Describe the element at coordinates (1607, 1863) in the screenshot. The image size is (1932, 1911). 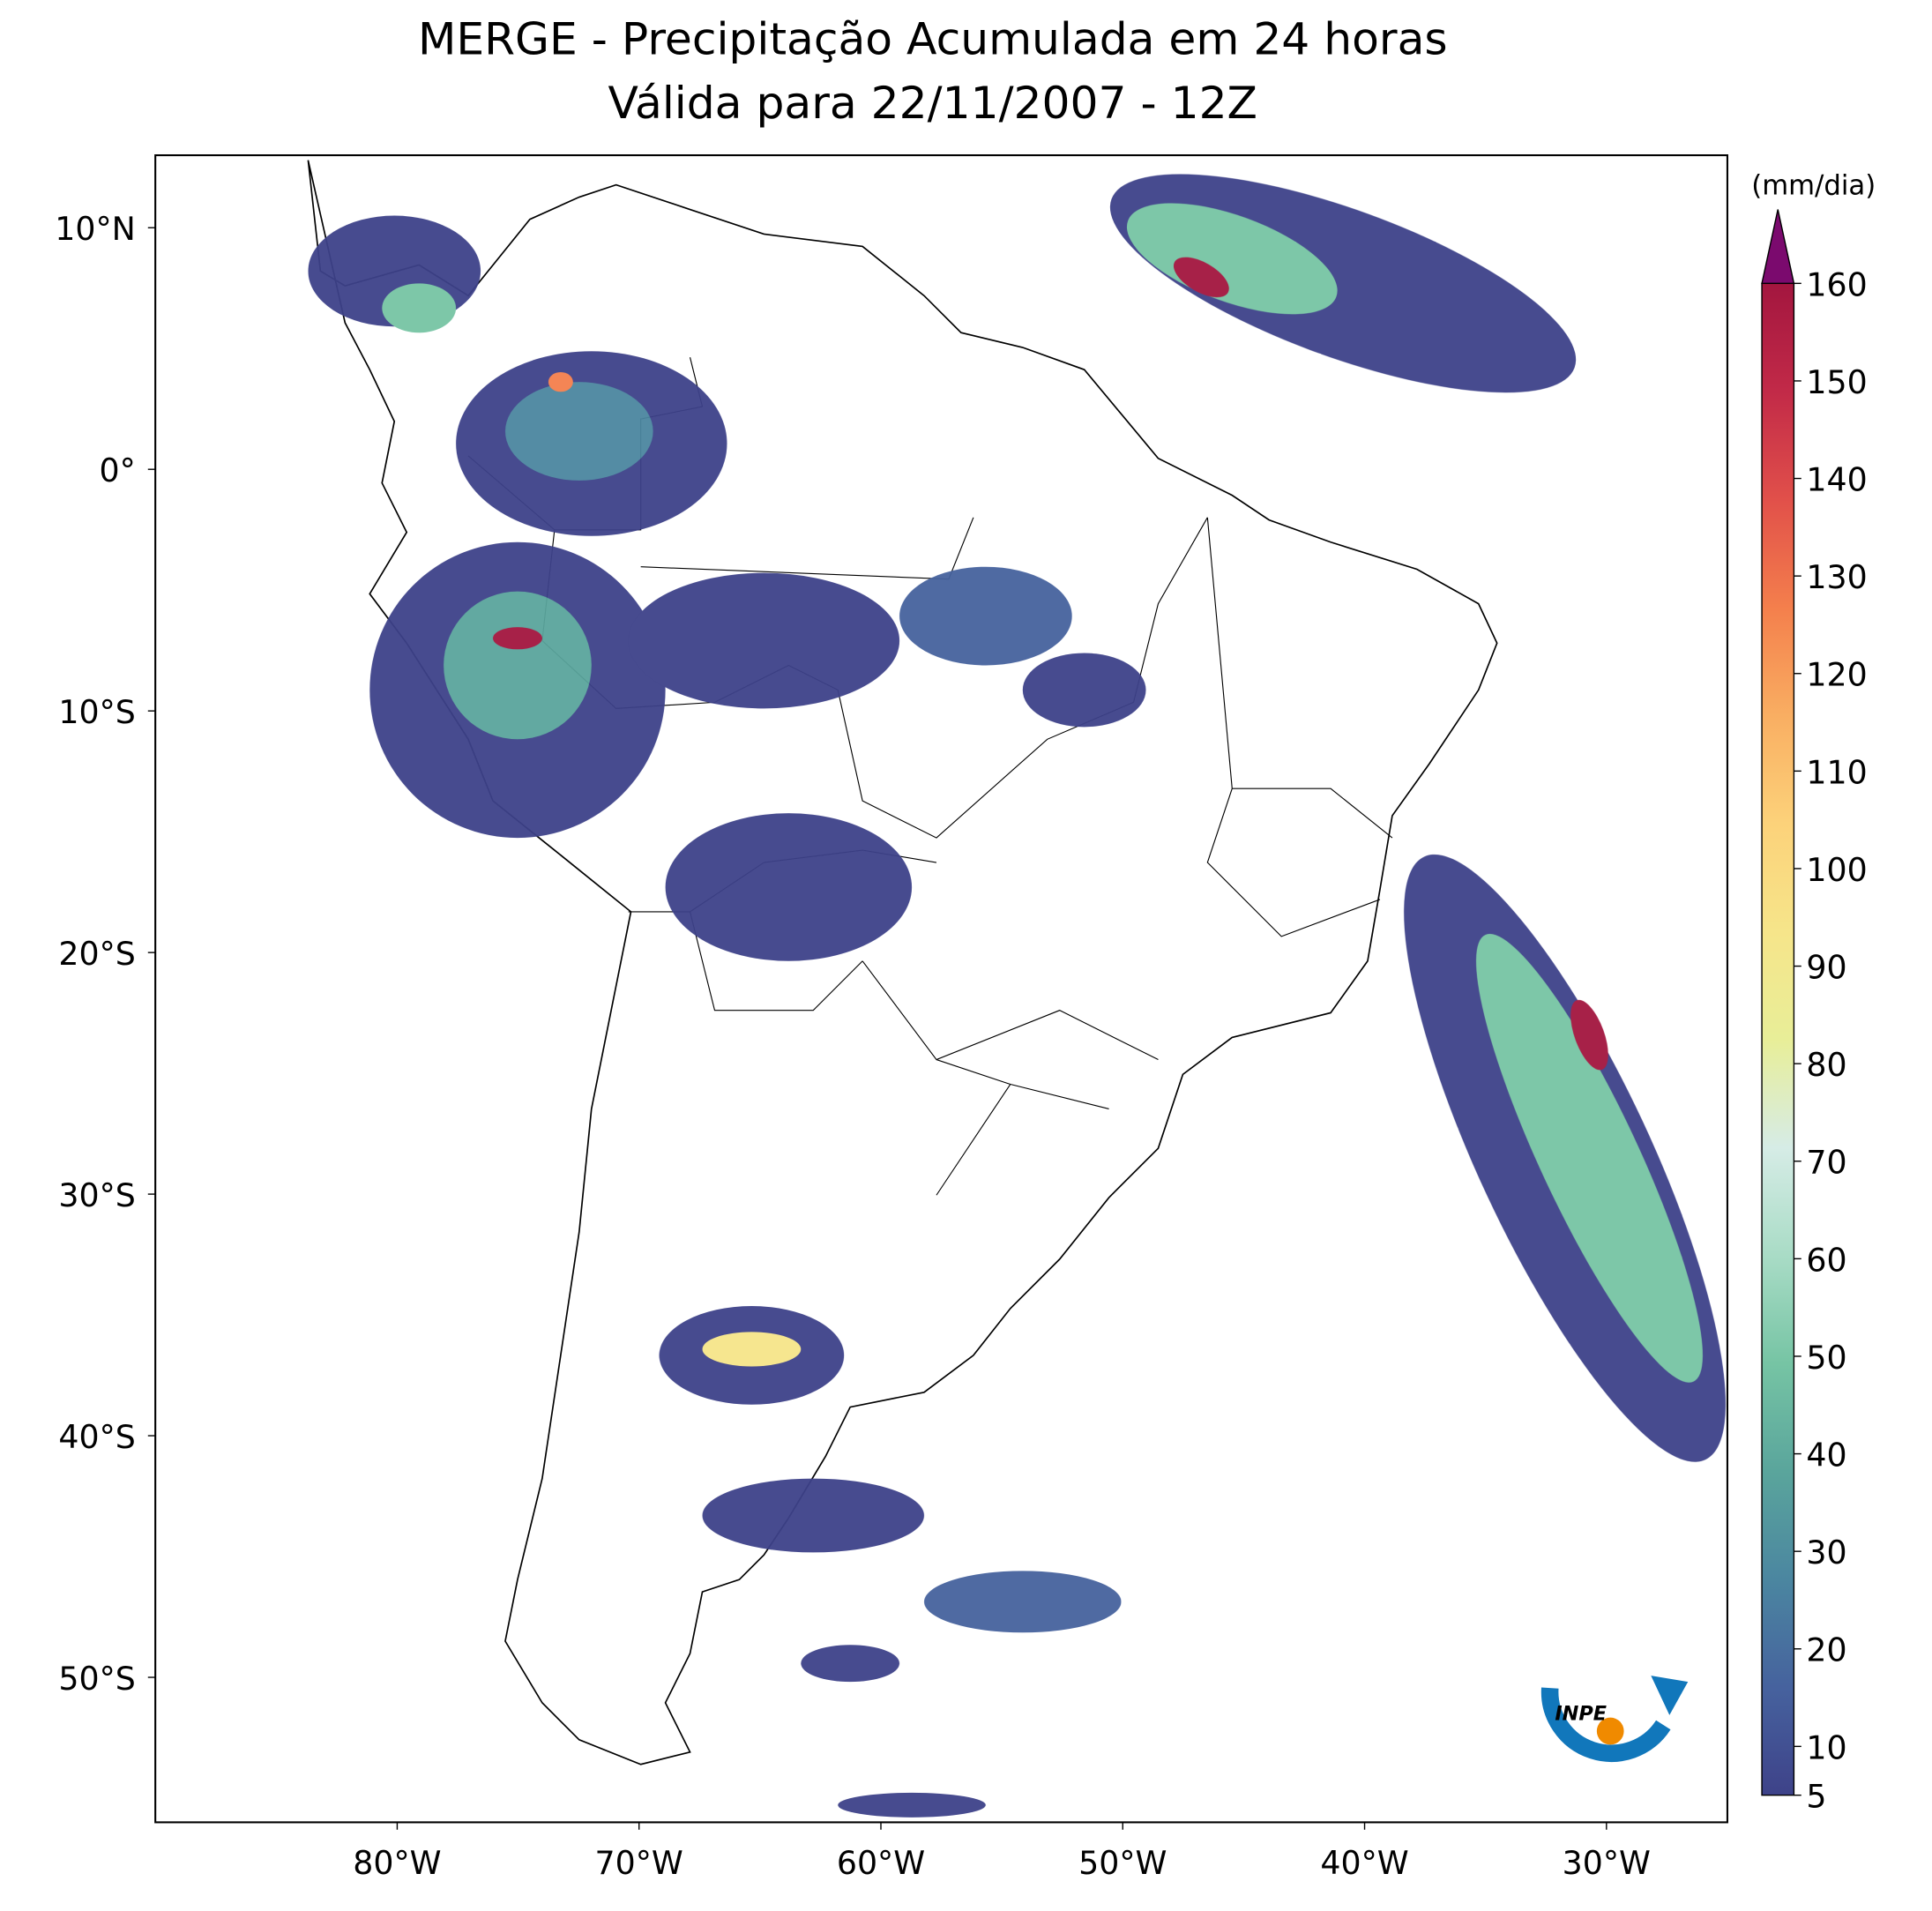
I see `x-tick-label: 30°W` at that location.